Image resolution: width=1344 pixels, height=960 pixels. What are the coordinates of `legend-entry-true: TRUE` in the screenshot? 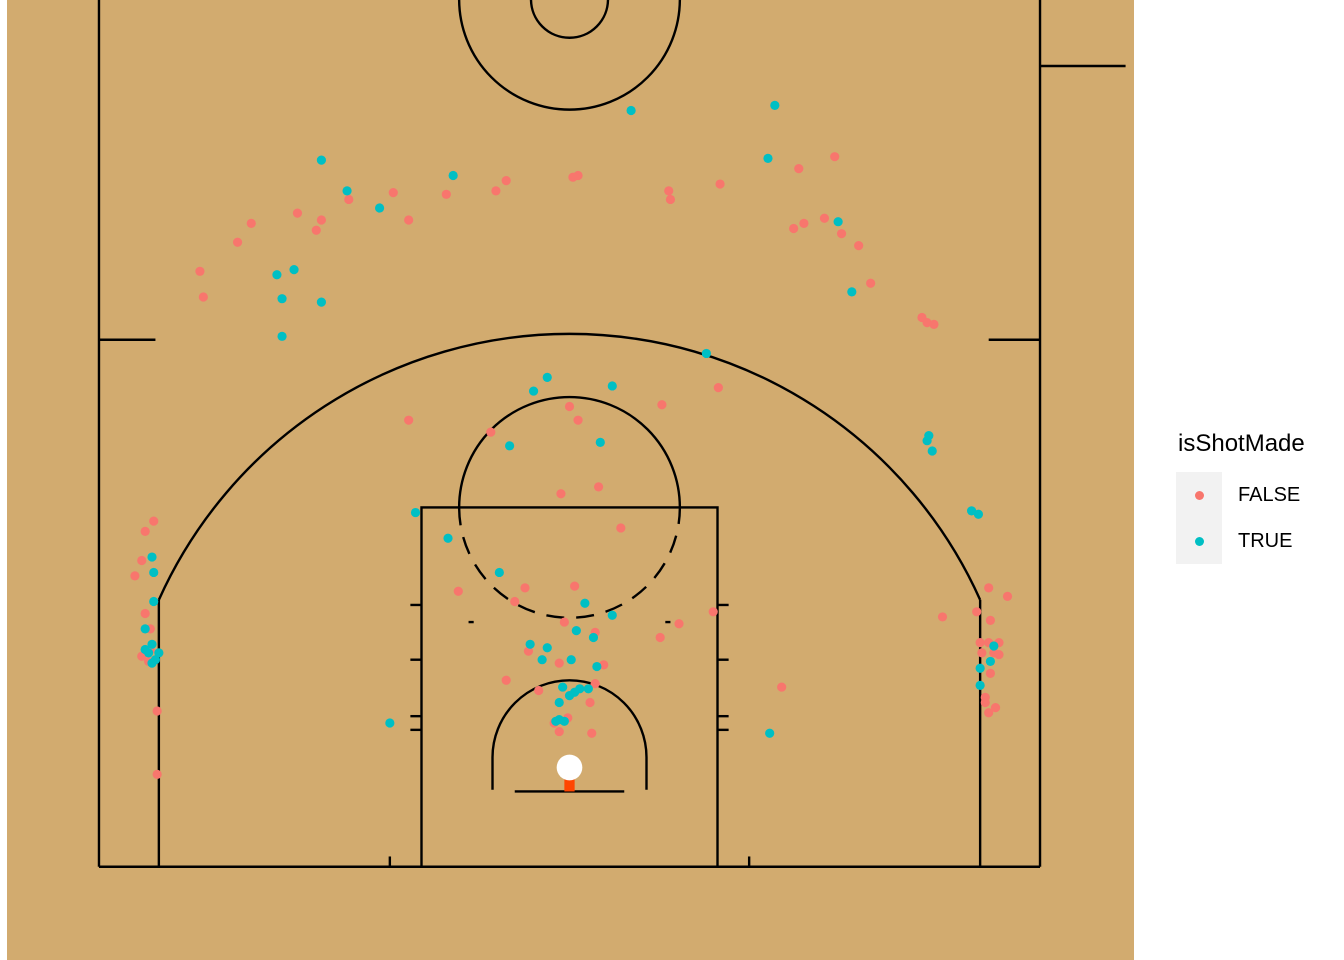 It's located at (1240, 541).